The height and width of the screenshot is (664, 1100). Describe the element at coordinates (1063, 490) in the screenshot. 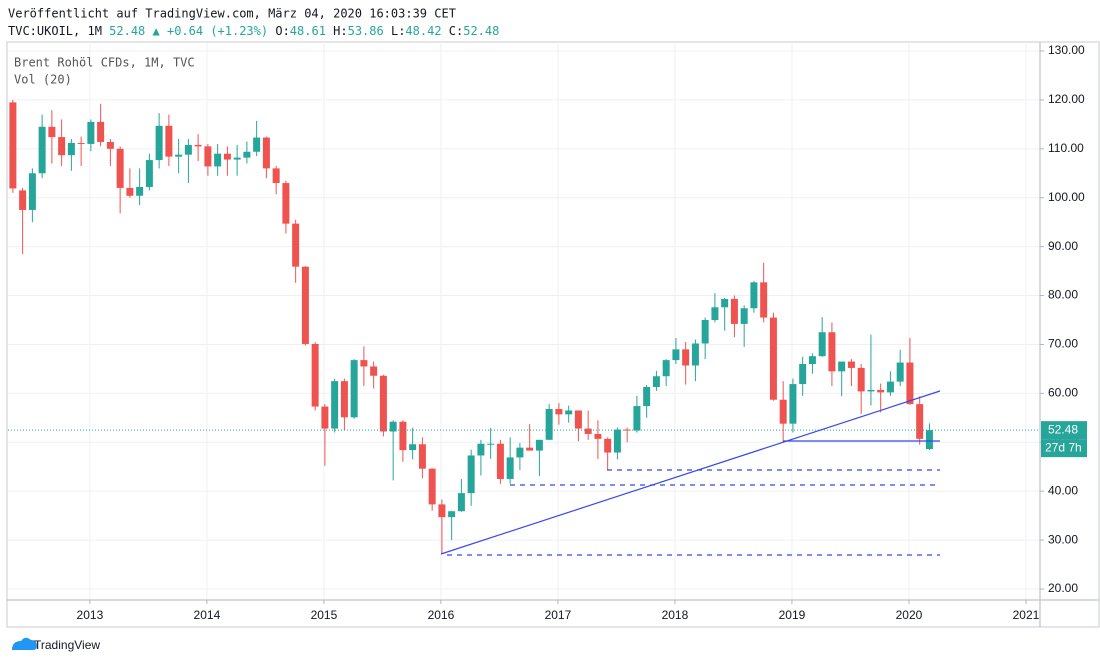

I see `y-tick-label: 40.00` at that location.